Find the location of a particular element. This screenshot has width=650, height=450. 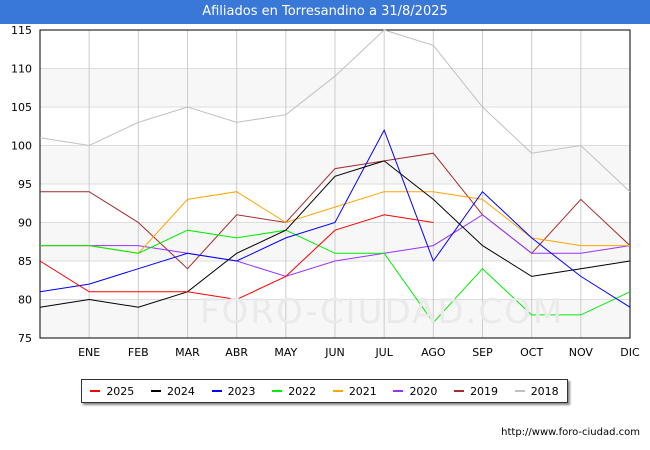

y-tick-label: 115 is located at coordinates (21, 30).